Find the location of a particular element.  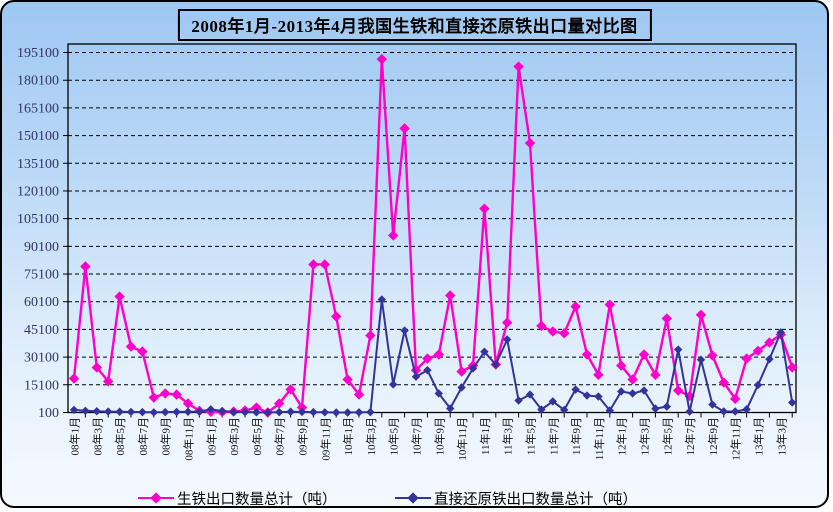

svg-text: 12年1月 is located at coordinates (622, 436).